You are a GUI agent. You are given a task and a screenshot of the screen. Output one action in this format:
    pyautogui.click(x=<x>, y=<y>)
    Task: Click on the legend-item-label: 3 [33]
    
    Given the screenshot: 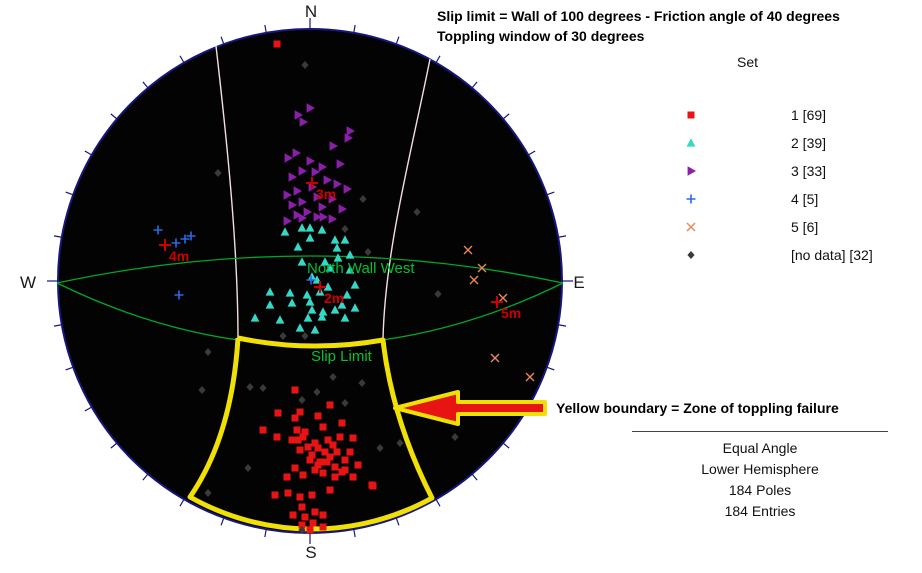 What is the action you would take?
    pyautogui.click(x=809, y=171)
    